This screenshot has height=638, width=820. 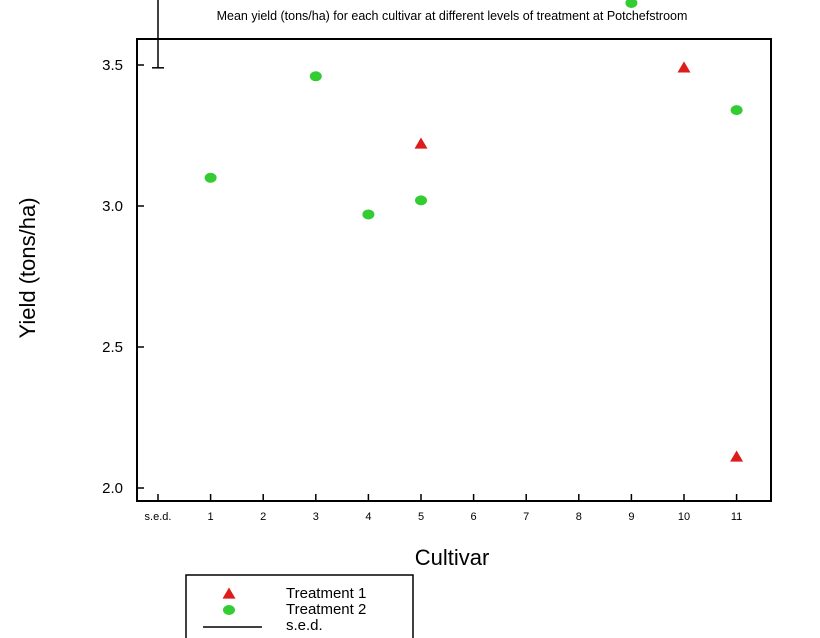 I want to click on x-tick-label: 10, so click(x=684, y=517).